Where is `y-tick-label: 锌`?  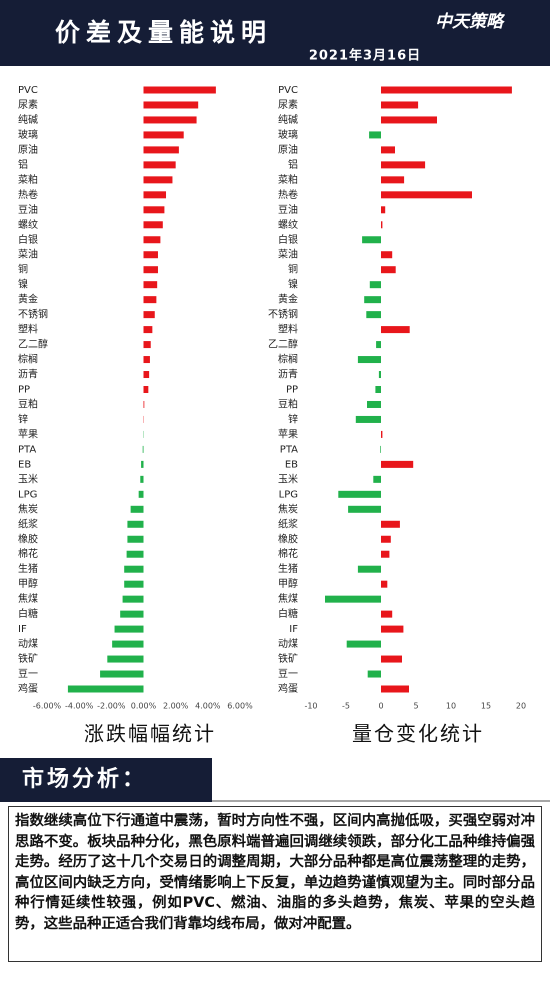 y-tick-label: 锌 is located at coordinates (23, 418).